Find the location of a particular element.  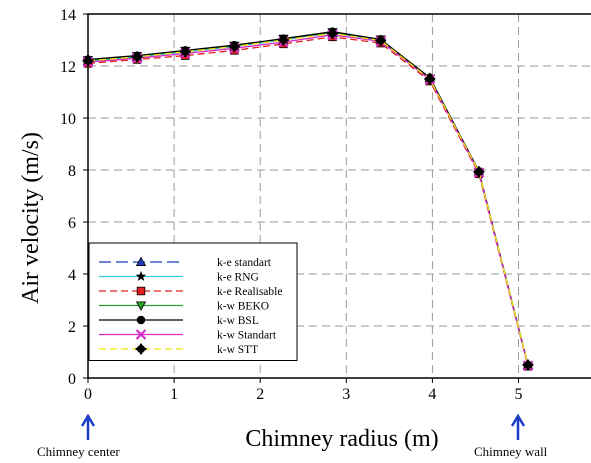

x-tick-label: 4 is located at coordinates (432, 394).